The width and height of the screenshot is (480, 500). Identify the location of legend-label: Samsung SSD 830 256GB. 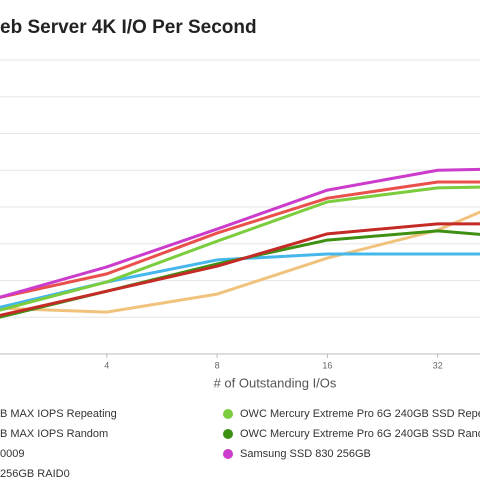
(305, 454).